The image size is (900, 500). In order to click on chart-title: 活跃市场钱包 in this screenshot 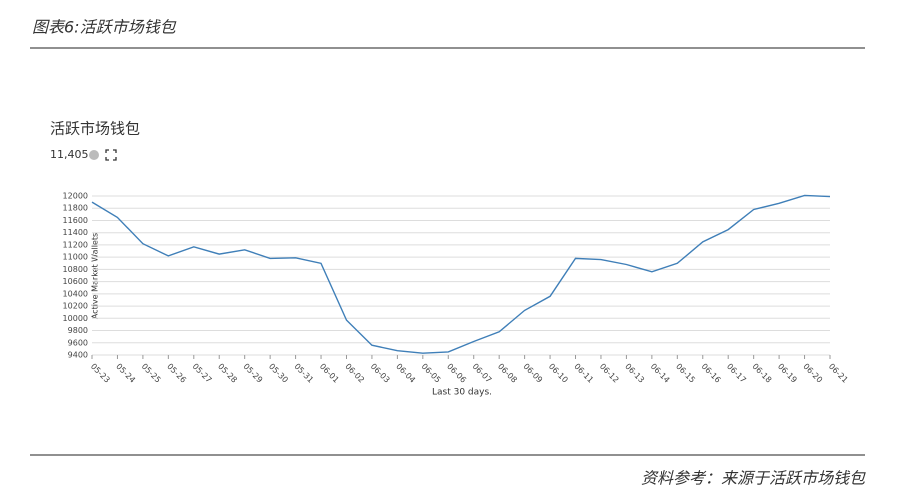, I will do `click(95, 129)`.